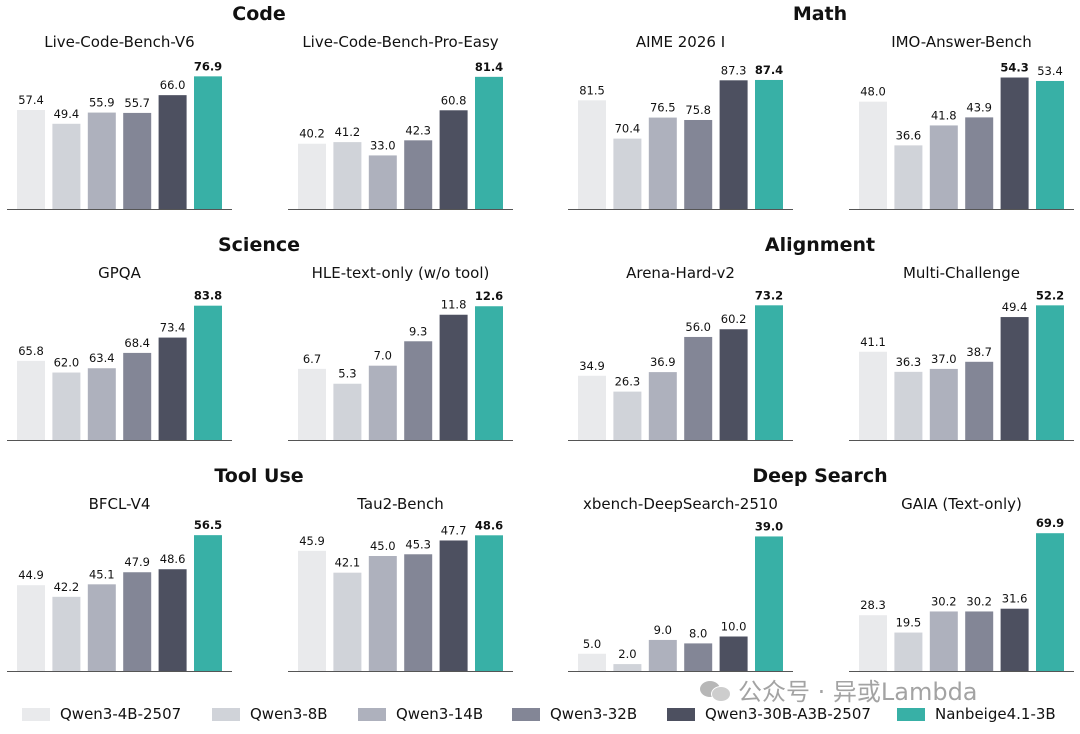  What do you see at coordinates (137, 562) in the screenshot?
I see `data-label: 47.9` at bounding box center [137, 562].